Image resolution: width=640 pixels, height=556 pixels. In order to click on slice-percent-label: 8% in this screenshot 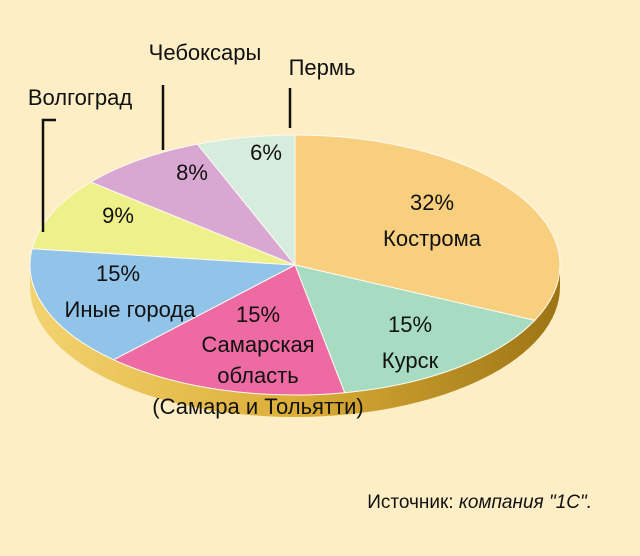, I will do `click(192, 172)`.